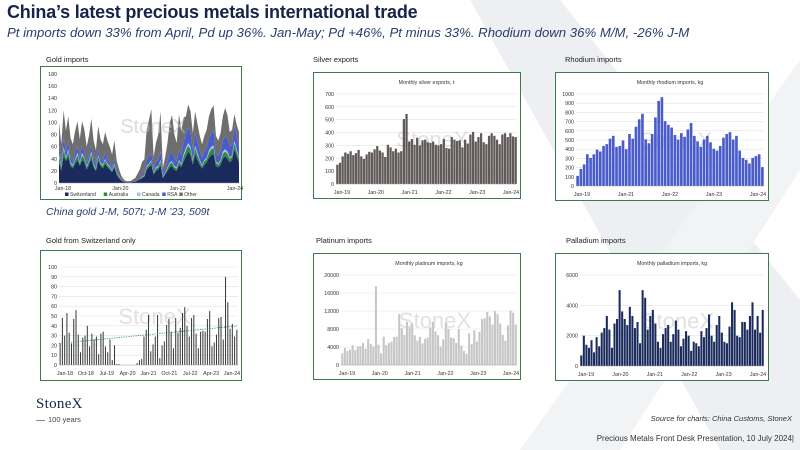  Describe the element at coordinates (758, 195) in the screenshot. I see `rhodium-x-tick-label: Jan-24` at that location.